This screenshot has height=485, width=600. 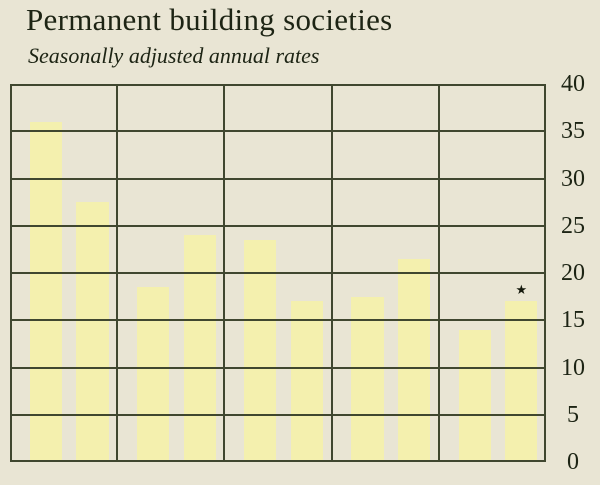 What do you see at coordinates (573, 320) in the screenshot?
I see `y-axis-tick-label: 15` at bounding box center [573, 320].